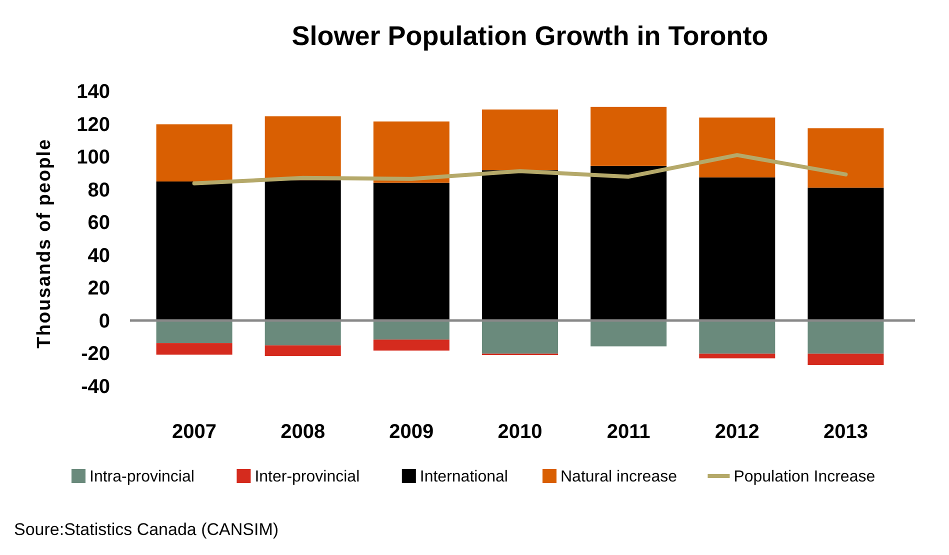 This screenshot has height=555, width=949. I want to click on y-tick-label: -20, so click(95, 354).